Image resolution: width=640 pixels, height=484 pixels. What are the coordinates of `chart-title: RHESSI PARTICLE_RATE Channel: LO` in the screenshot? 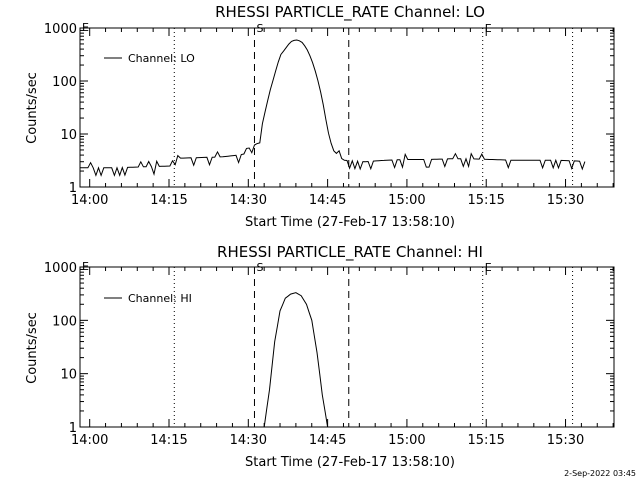 It's located at (350, 12).